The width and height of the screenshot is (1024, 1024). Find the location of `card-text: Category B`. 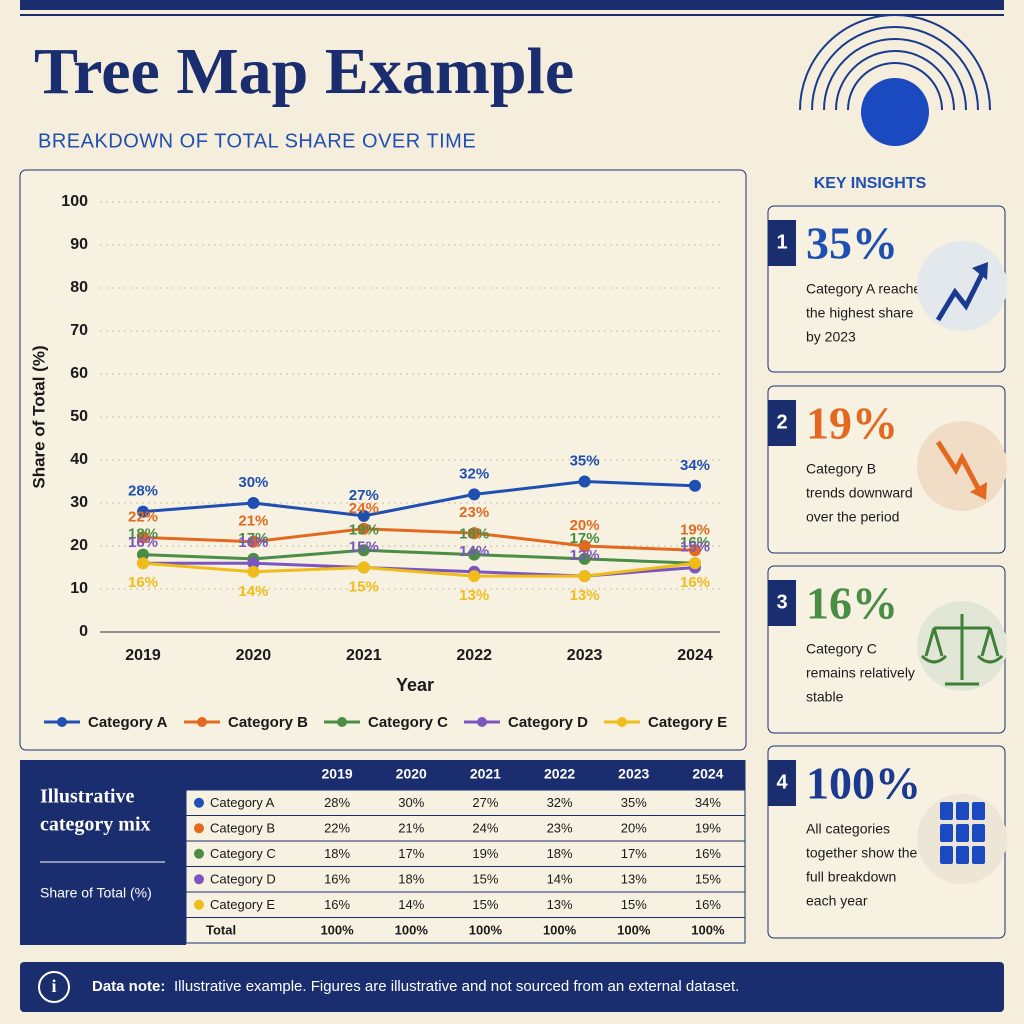

card-text: Category B is located at coordinates (841, 469).